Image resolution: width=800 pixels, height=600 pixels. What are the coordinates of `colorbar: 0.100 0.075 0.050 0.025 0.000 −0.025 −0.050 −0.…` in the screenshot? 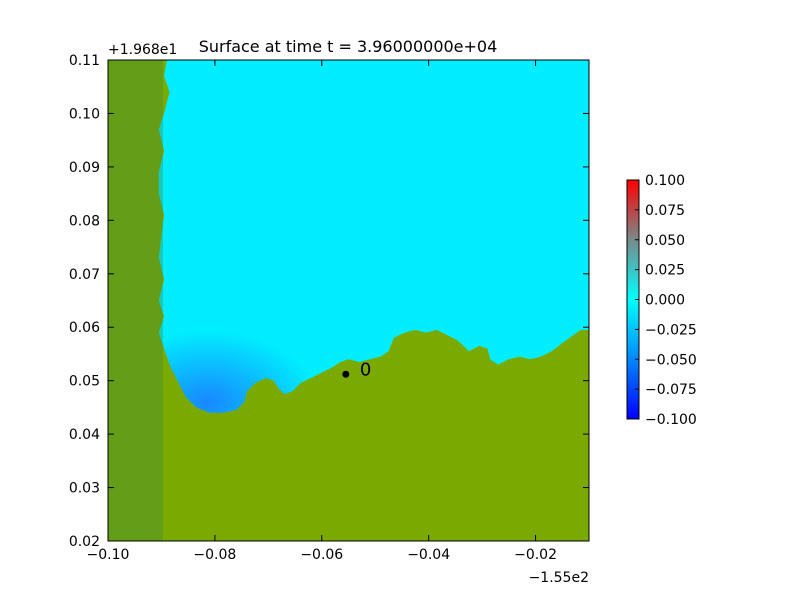 It's located at (661, 300).